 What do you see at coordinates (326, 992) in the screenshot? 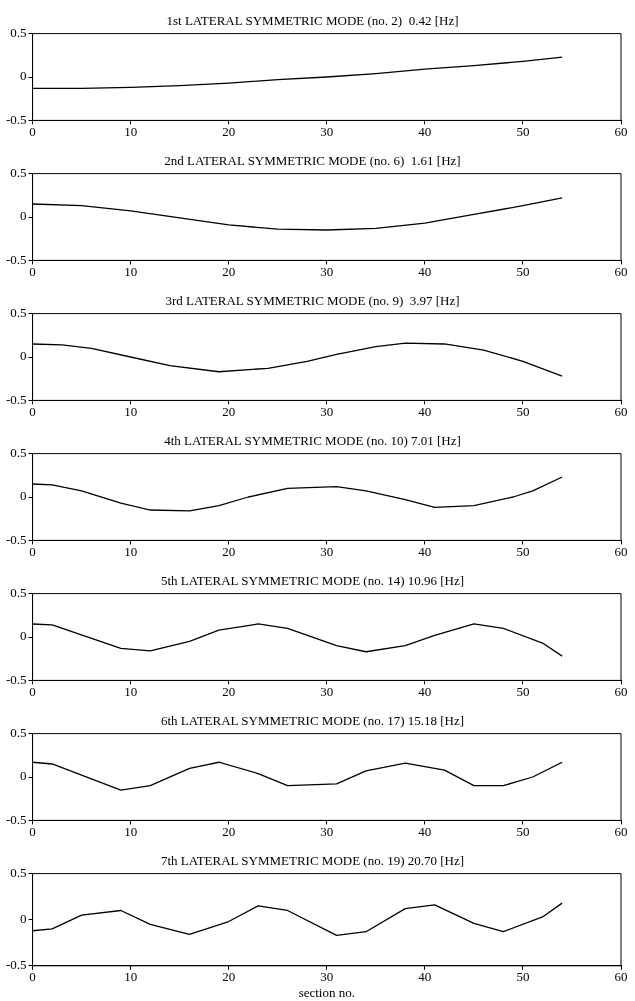
I see `x-axis-title: section no.` at bounding box center [326, 992].